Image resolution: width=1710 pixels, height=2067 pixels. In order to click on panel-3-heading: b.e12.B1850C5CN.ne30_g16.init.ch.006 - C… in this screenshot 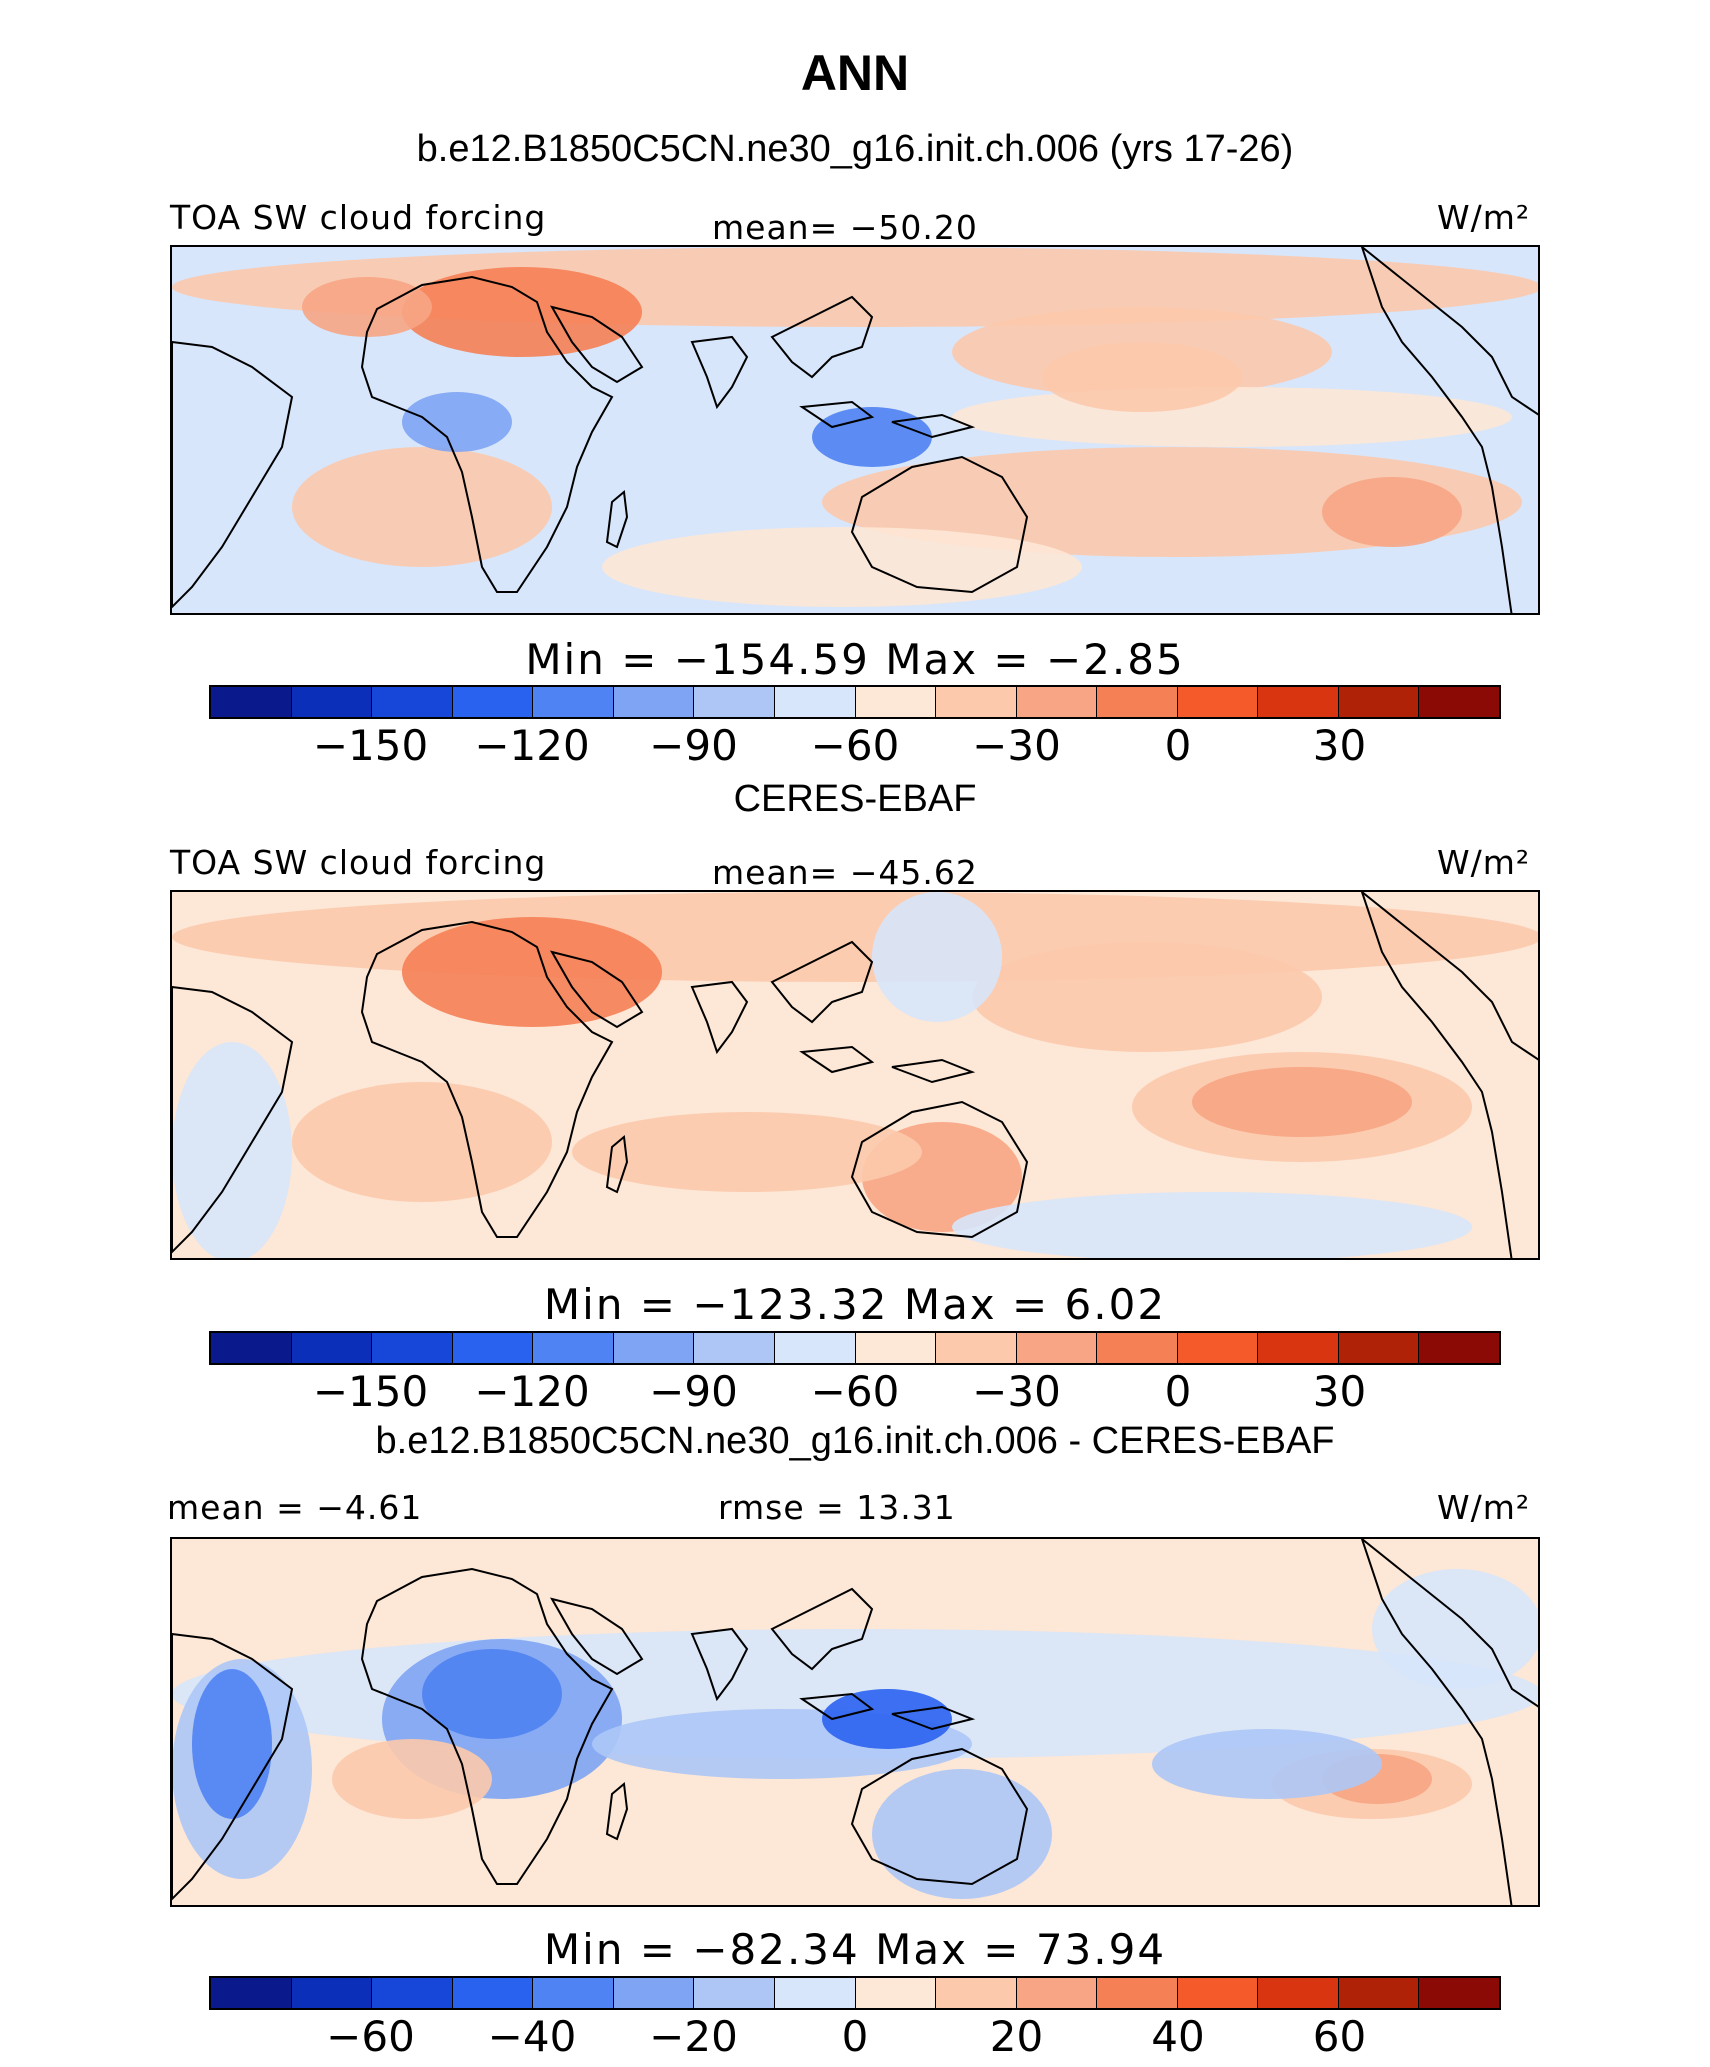, I will do `click(855, 1441)`.